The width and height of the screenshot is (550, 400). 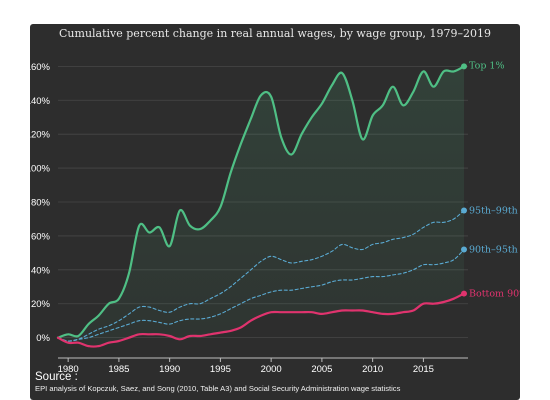 I want to click on y-tick-label: 80%, so click(x=41, y=203).